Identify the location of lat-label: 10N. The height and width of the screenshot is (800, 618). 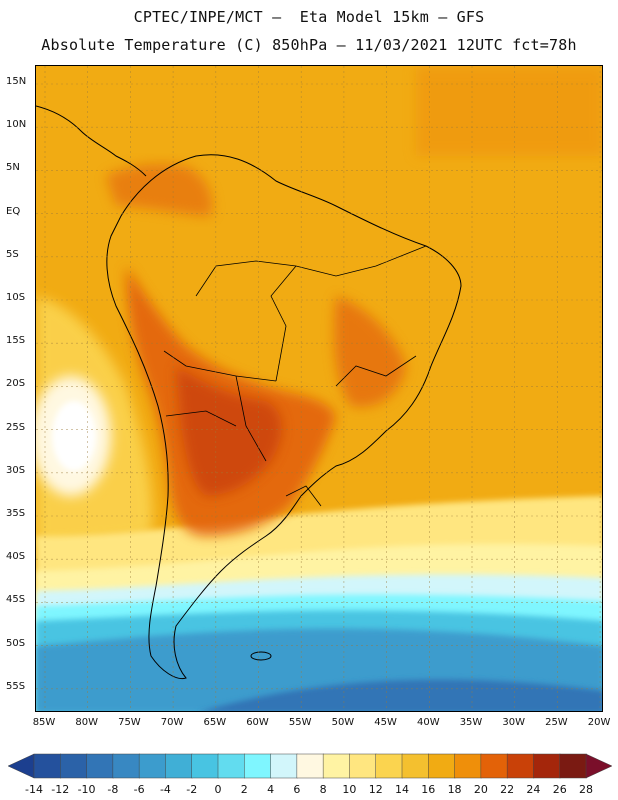
(16, 125).